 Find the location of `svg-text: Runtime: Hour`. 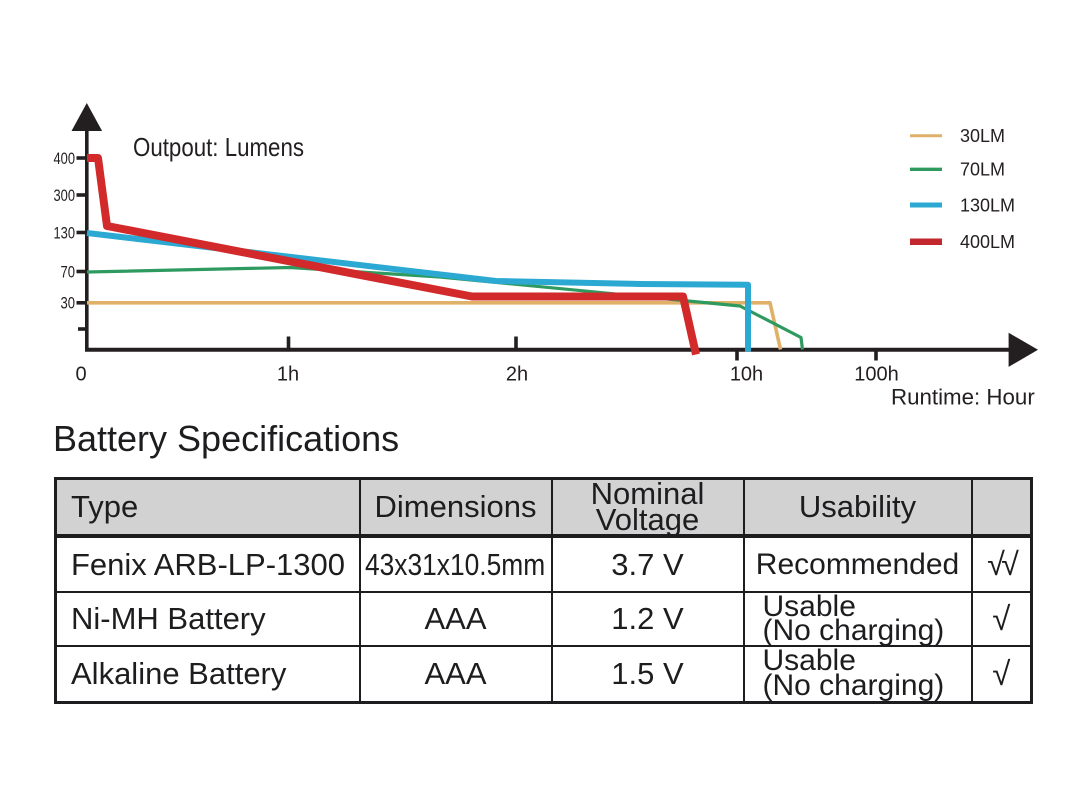

svg-text: Runtime: Hour is located at coordinates (963, 397).